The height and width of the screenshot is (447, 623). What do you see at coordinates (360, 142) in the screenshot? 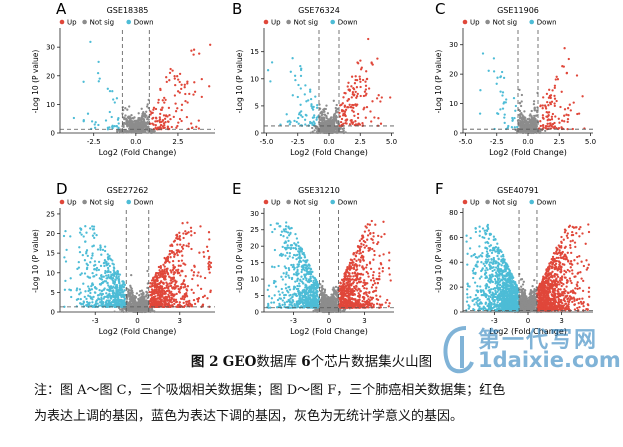
I see `x-tick-label: 2.5` at bounding box center [360, 142].